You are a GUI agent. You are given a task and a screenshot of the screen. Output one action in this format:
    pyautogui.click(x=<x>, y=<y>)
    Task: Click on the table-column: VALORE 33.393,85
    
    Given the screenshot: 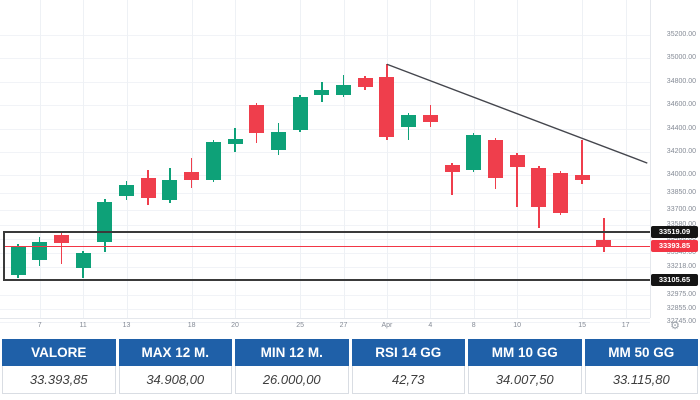 What is the action you would take?
    pyautogui.click(x=59, y=366)
    